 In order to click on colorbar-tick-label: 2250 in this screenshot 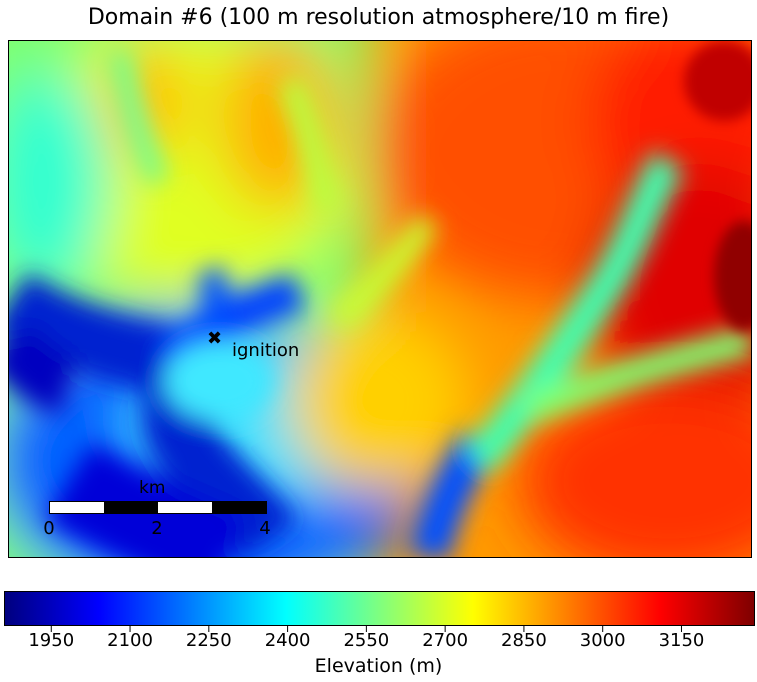, I will do `click(208, 640)`.